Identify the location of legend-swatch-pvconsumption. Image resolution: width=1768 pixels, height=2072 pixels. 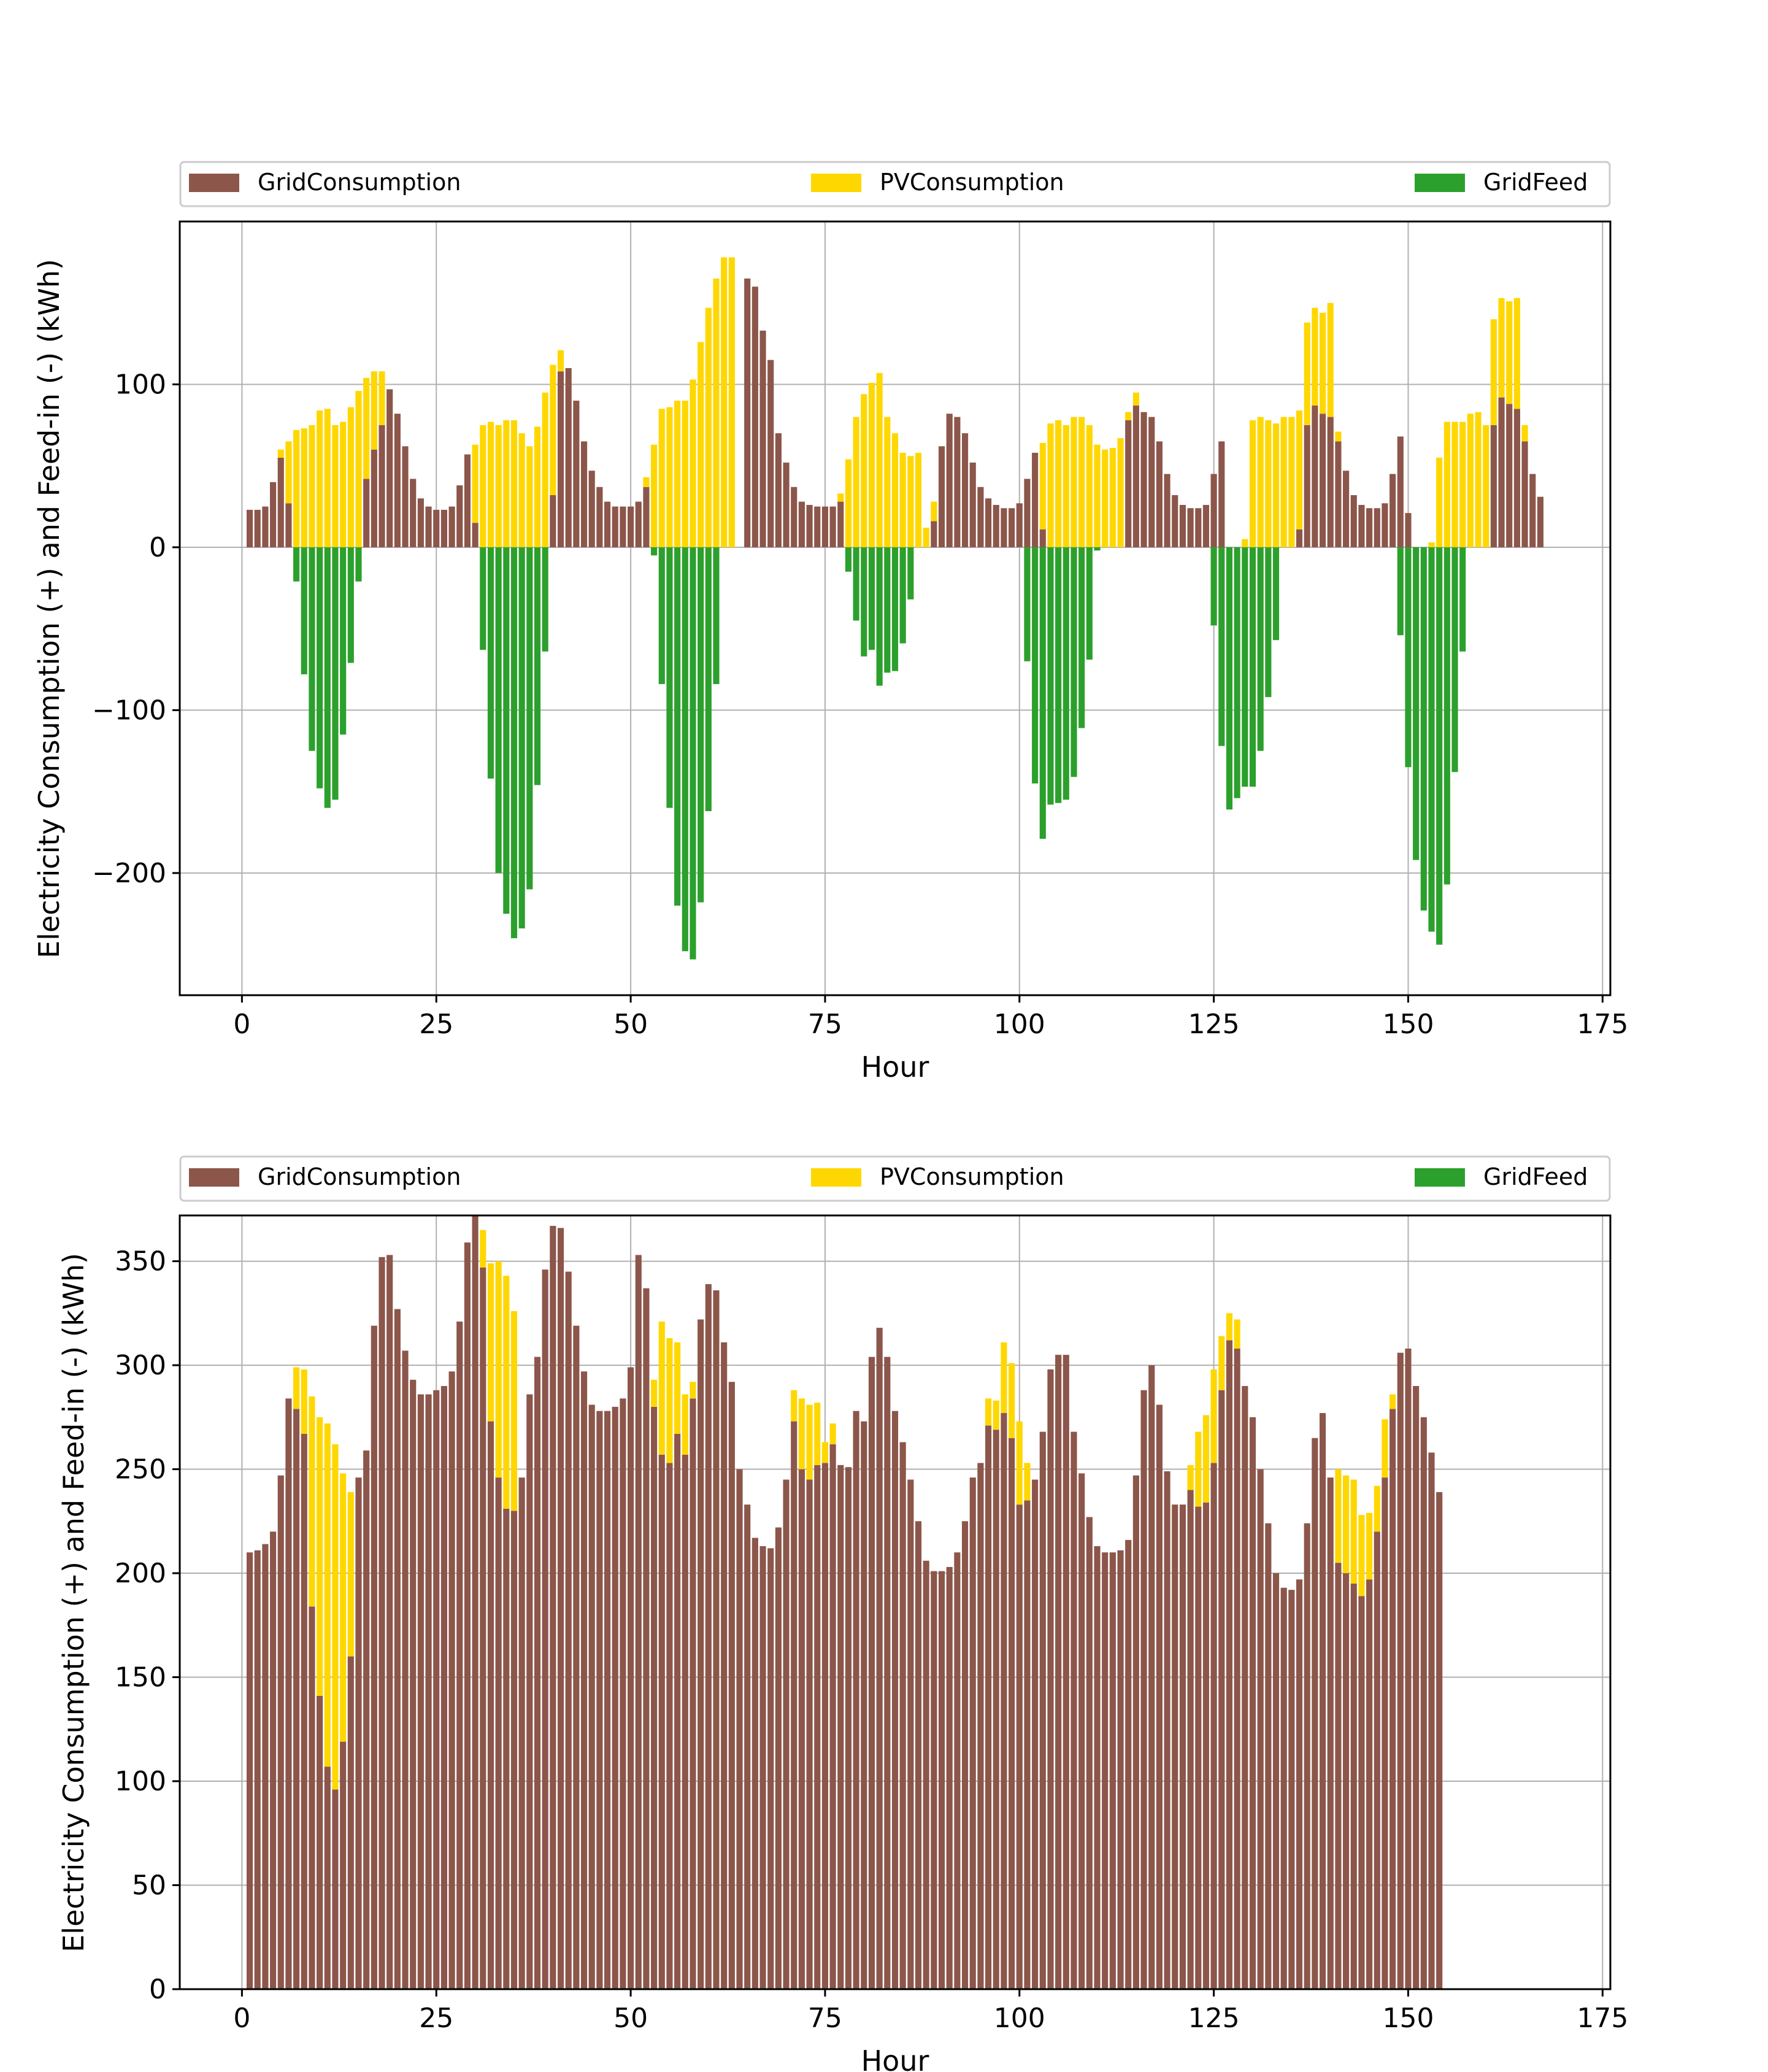
(836, 1177).